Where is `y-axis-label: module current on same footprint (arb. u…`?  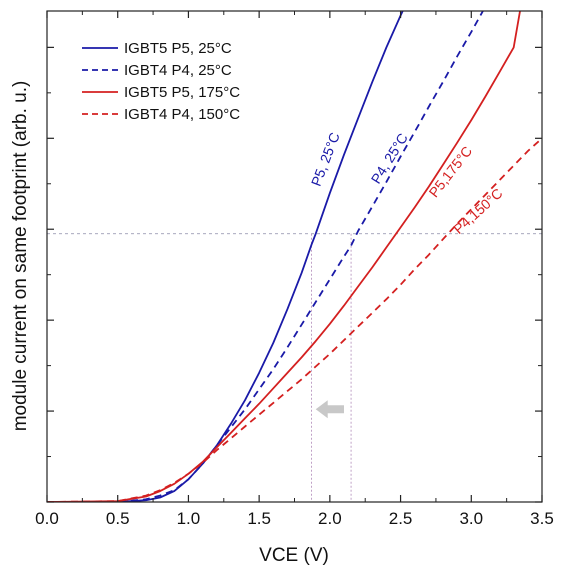 y-axis-label: module current on same footprint (arb. u… is located at coordinates (20, 256).